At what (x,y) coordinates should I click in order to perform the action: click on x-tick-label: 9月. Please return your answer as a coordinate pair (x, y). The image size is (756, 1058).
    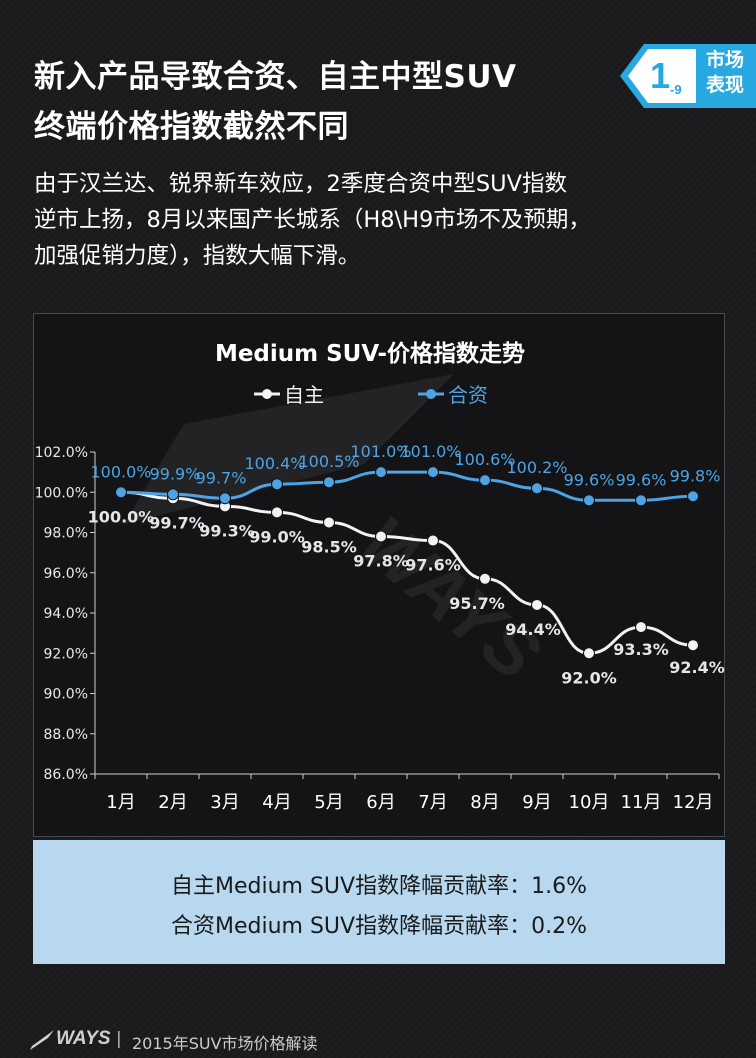
    Looking at the image, I should click on (536, 802).